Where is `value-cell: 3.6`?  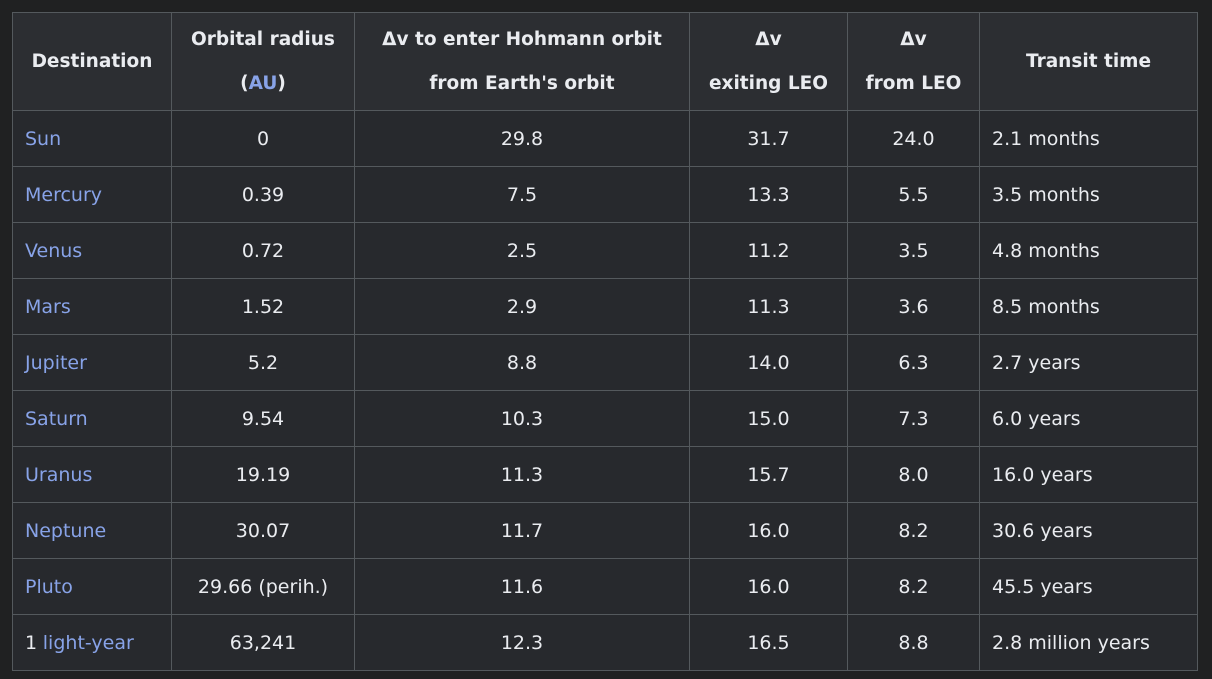 value-cell: 3.6 is located at coordinates (913, 306).